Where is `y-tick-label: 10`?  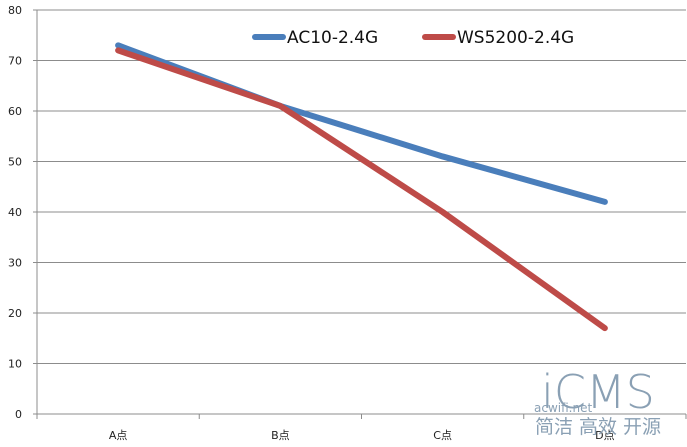 y-tick-label: 10 is located at coordinates (15, 364).